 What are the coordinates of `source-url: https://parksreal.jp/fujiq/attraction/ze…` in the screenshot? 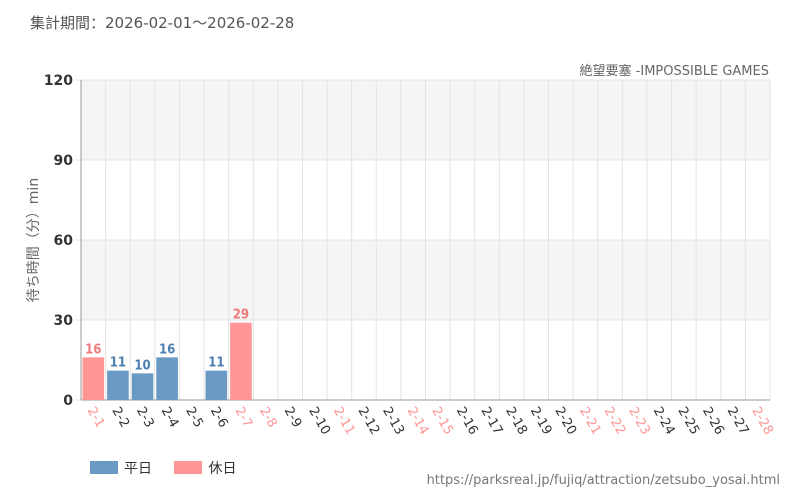 It's located at (603, 480).